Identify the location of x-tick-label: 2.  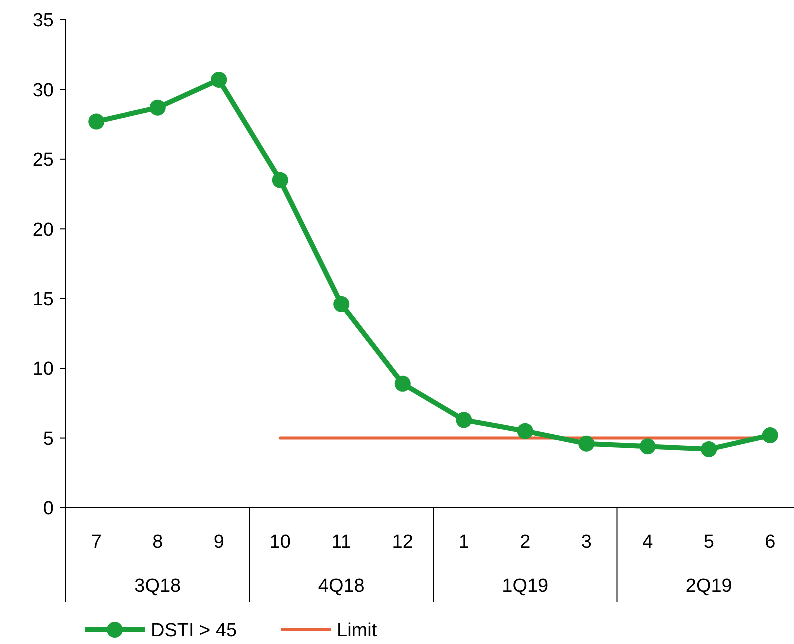
(525, 542).